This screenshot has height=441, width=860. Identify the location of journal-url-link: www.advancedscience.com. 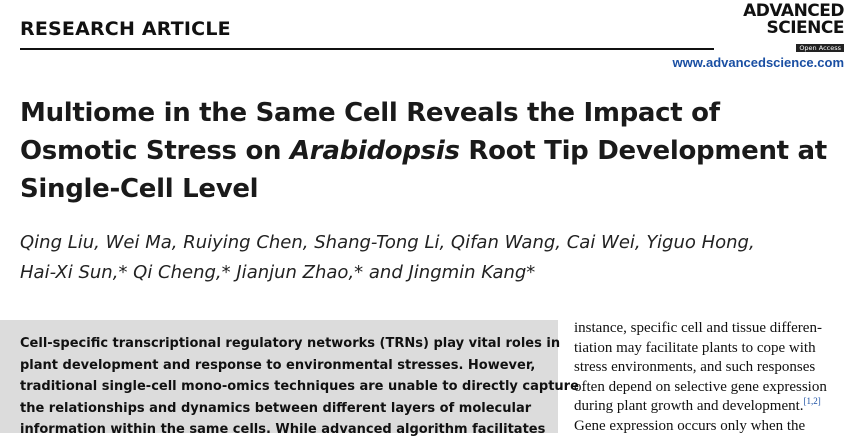
(758, 62).